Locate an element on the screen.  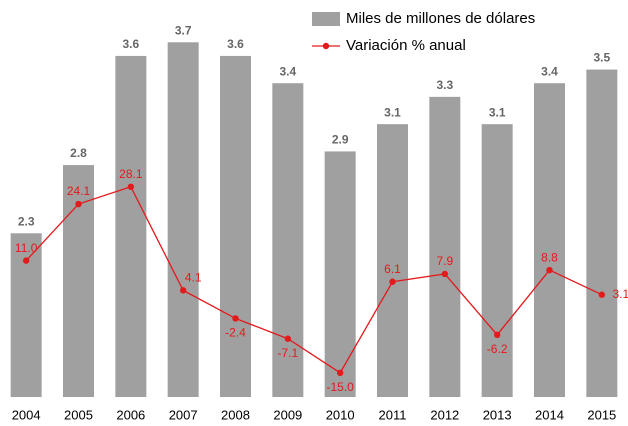
line-value-label: -7.1 is located at coordinates (287, 353).